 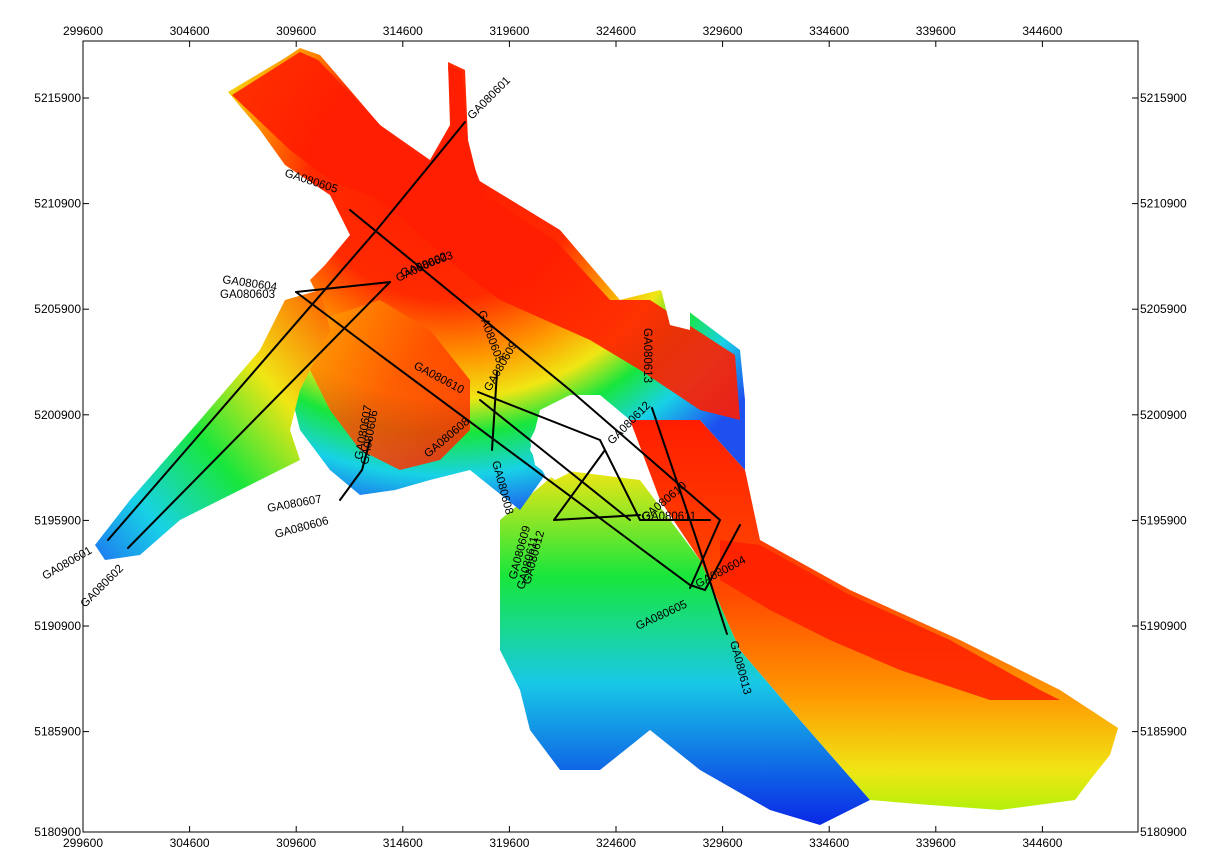 What do you see at coordinates (296, 843) in the screenshot?
I see `x-tick-label-bottom: 309600` at bounding box center [296, 843].